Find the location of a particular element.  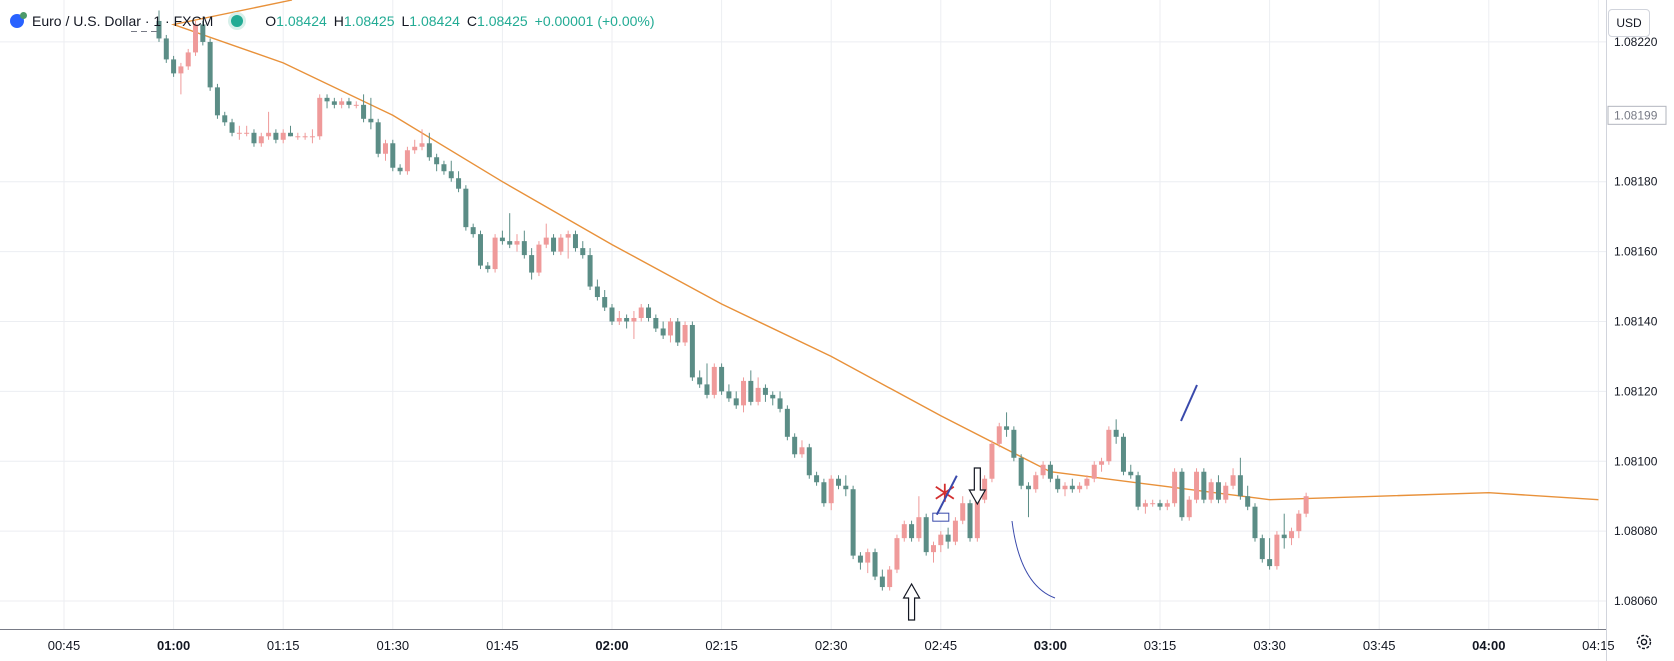

price-tick-label: 1.08080 is located at coordinates (1636, 531).